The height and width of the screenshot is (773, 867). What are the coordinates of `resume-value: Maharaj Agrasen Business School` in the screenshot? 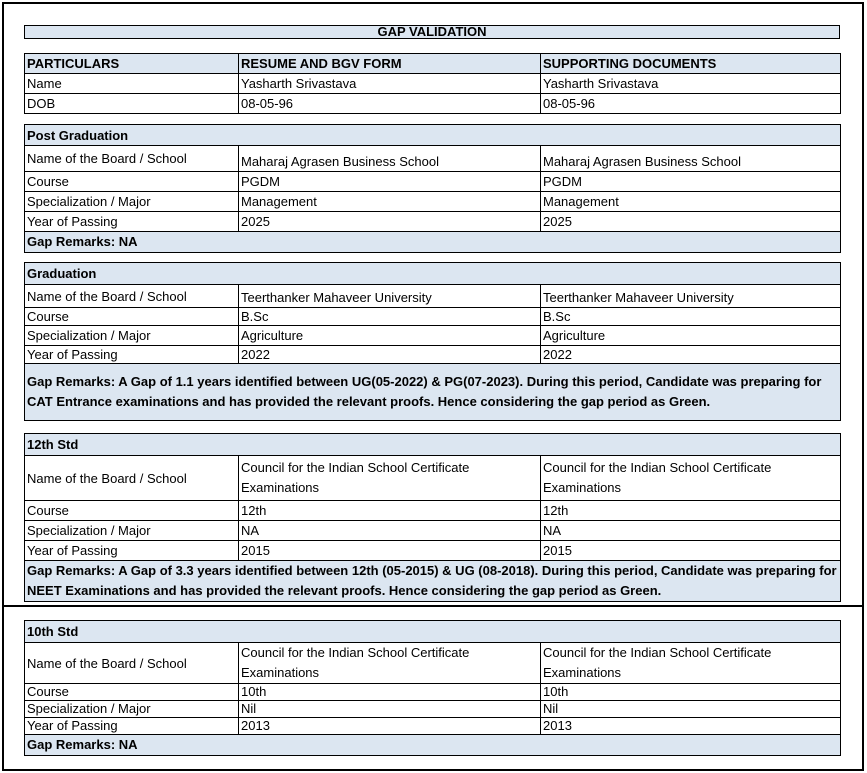 It's located at (389, 158).